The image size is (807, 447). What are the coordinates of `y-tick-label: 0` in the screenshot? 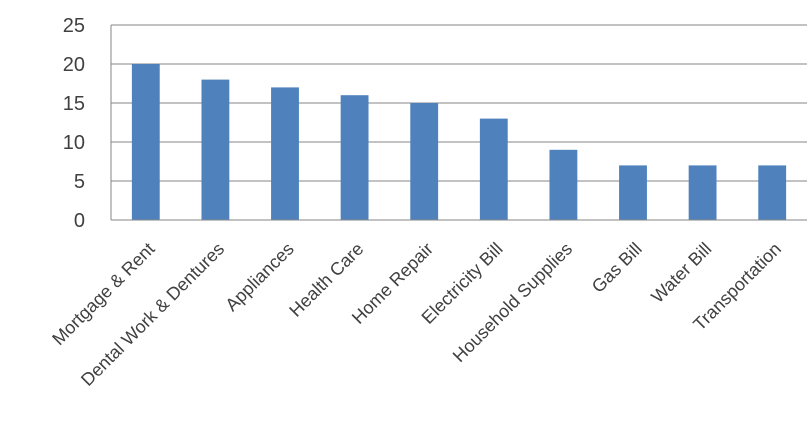 It's located at (79, 221).